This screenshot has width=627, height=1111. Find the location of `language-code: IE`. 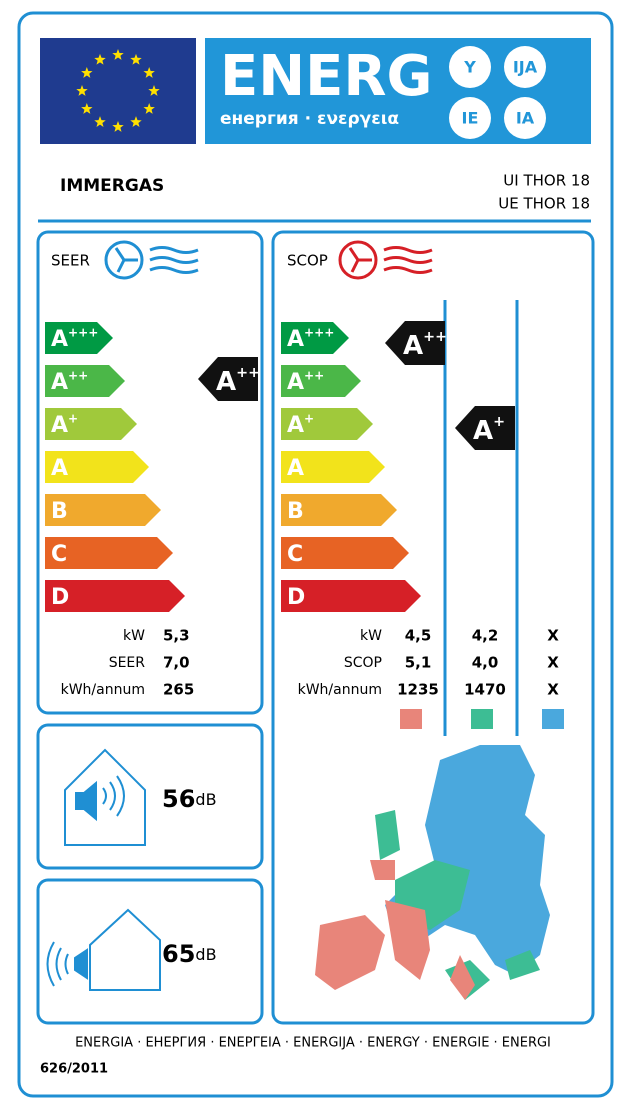

language-code: IE is located at coordinates (470, 118).